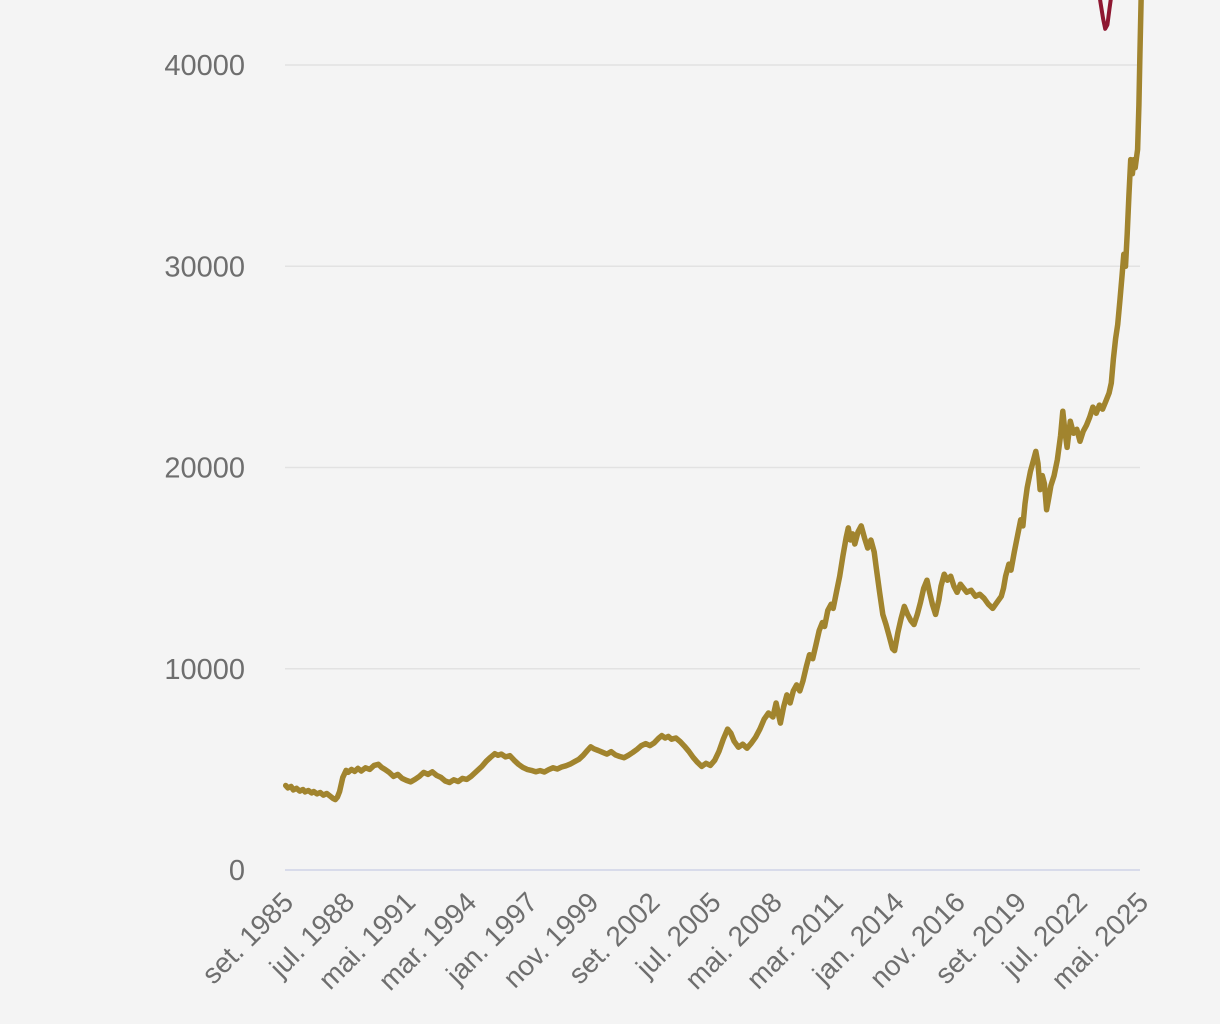 The height and width of the screenshot is (1024, 1220). Describe the element at coordinates (204, 66) in the screenshot. I see `y-tick-label: 40000` at that location.